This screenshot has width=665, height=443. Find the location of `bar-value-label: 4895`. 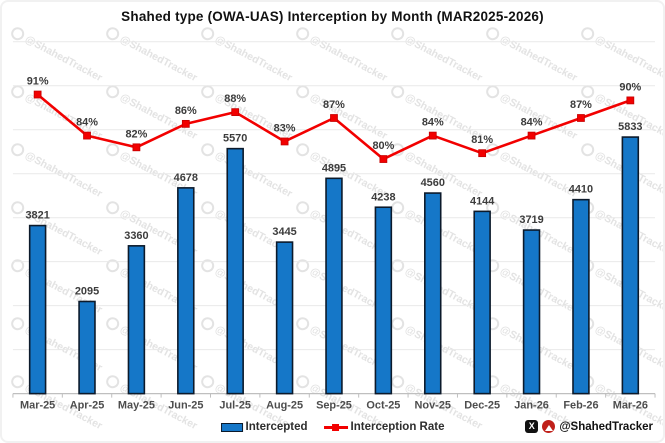

bar-value-label: 4895 is located at coordinates (334, 168).